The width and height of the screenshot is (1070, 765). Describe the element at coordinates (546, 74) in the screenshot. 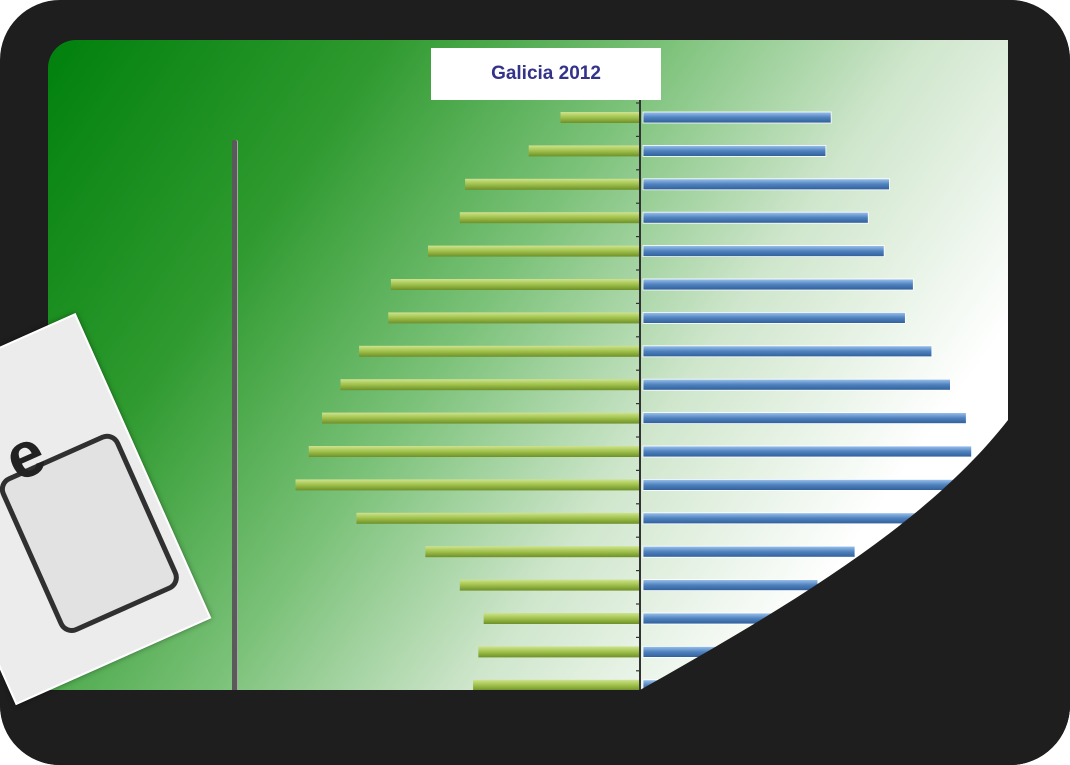

I see `chart-title: Galicia 2012` at that location.